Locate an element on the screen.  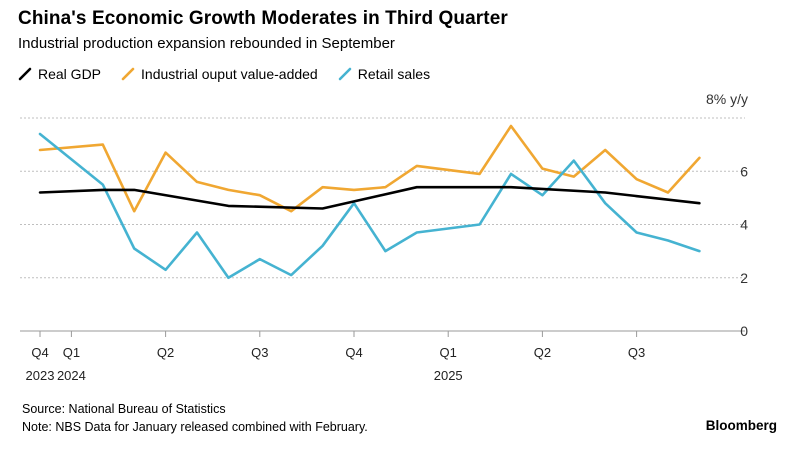
legend-item-industrial-output: Industrial ouput value-added is located at coordinates (219, 74).